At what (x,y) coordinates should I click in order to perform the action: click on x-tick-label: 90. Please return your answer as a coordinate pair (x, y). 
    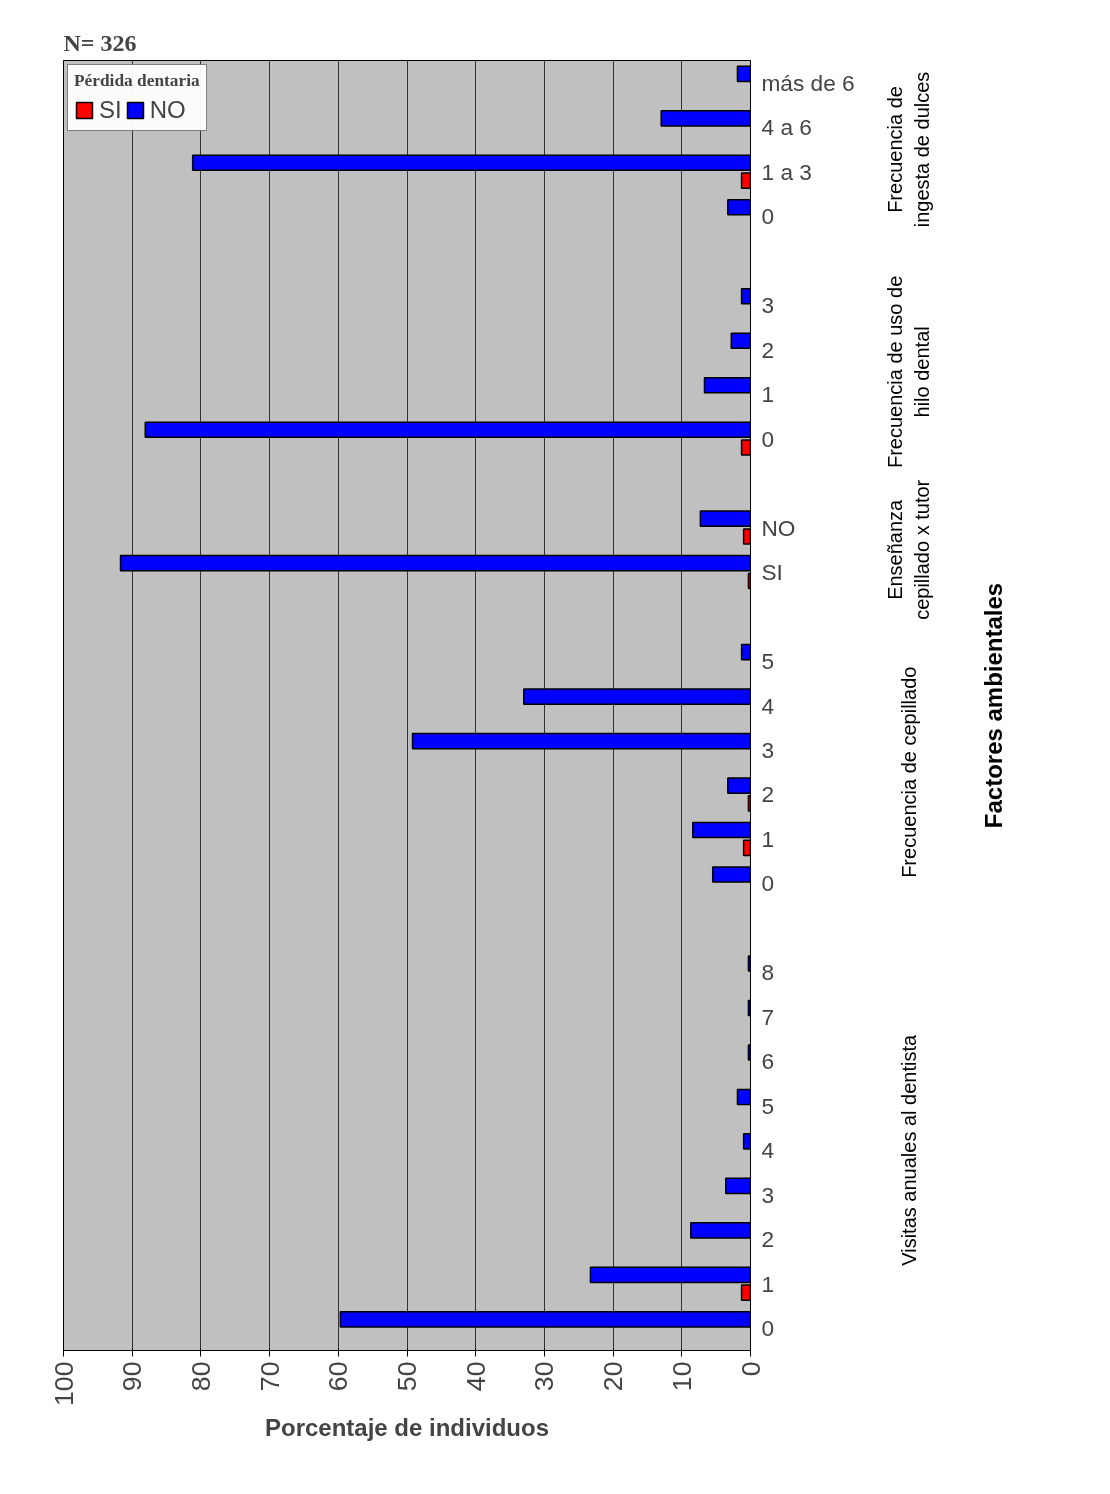
    Looking at the image, I should click on (132, 1376).